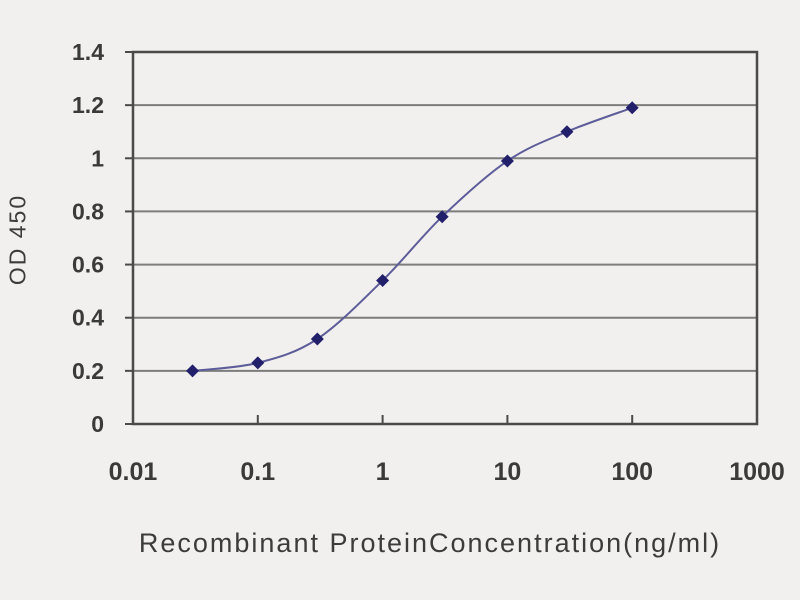 This screenshot has width=800, height=600. What do you see at coordinates (97, 424) in the screenshot?
I see `y-tick-label: 0` at bounding box center [97, 424].